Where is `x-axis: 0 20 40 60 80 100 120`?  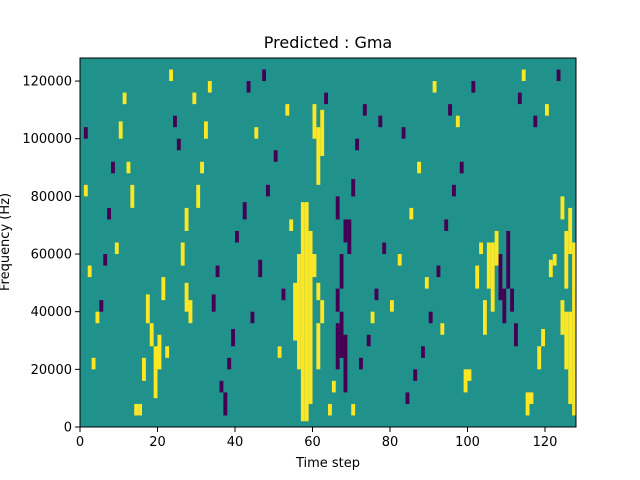
x-axis: 0 20 40 60 80 100 120 is located at coordinates (317, 438).